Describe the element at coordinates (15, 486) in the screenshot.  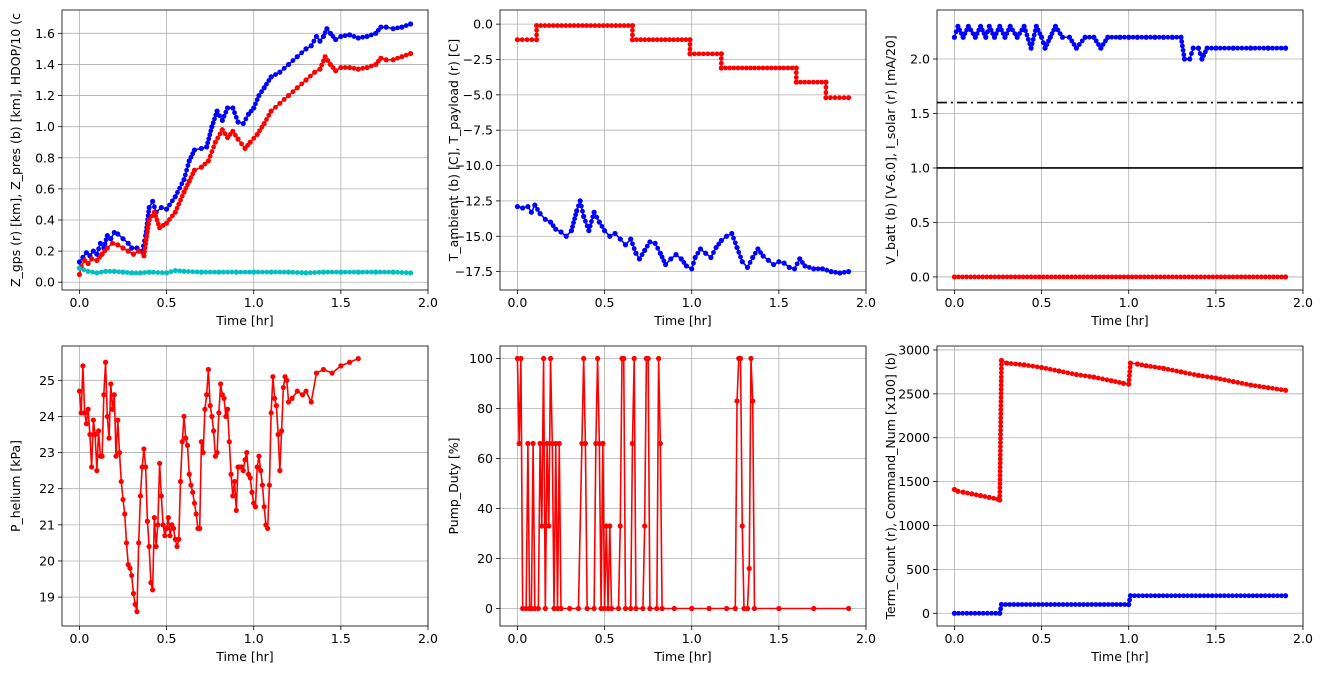
I see `y-axis-label: P_helium [kPa]` at that location.